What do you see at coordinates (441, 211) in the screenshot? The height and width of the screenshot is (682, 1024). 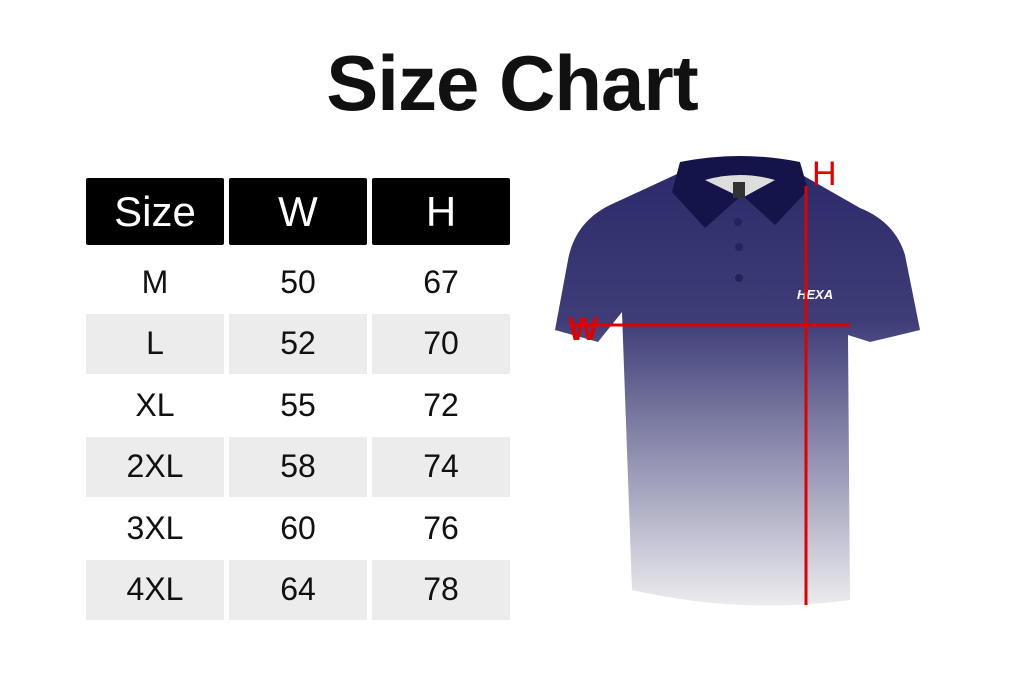 I see `column-header: H` at bounding box center [441, 211].